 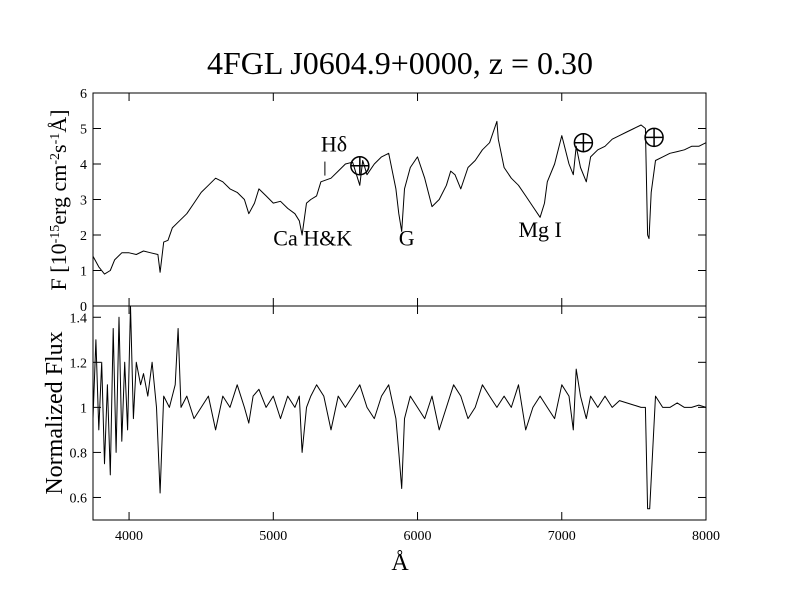 I want to click on chart-title: 4FGL J0604.9+0000, z = 0.30, so click(x=400, y=63).